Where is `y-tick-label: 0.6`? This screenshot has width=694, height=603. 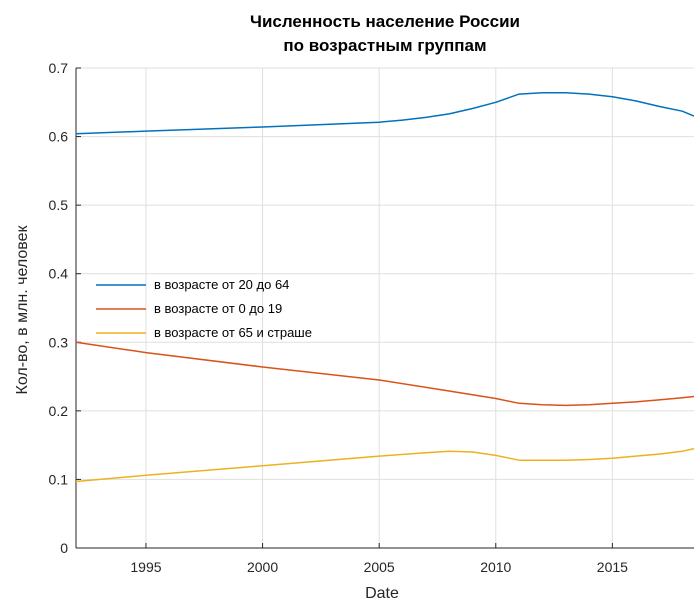 y-tick-label: 0.6 is located at coordinates (59, 137).